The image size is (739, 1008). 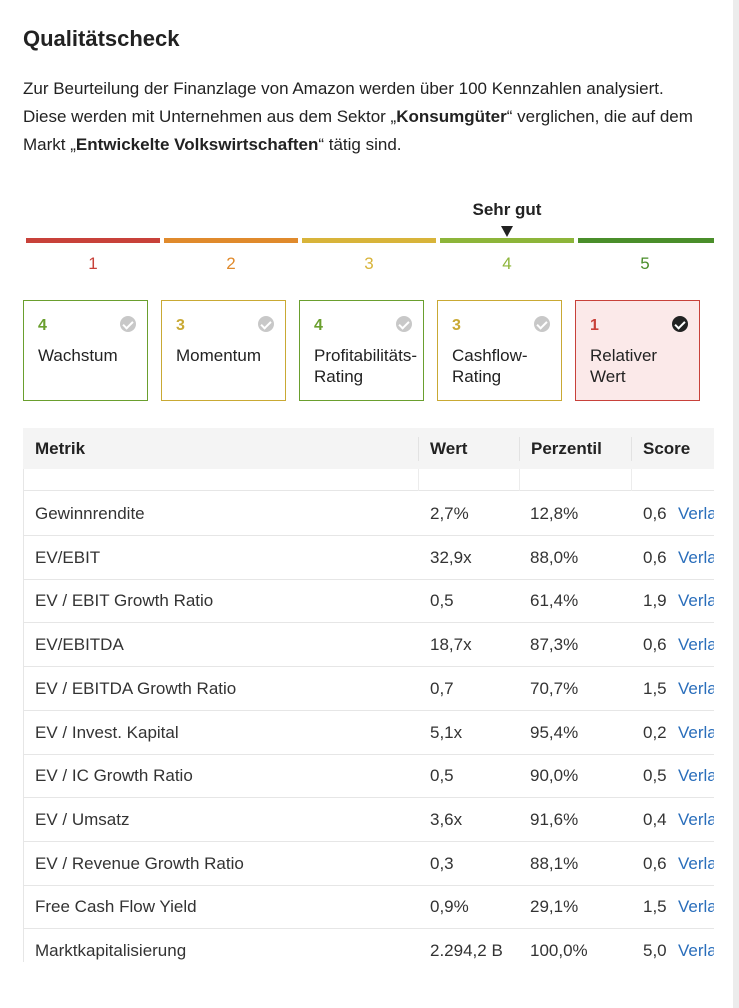 What do you see at coordinates (116, 907) in the screenshot?
I see `metric-cell: Free Cash Flow Yield` at bounding box center [116, 907].